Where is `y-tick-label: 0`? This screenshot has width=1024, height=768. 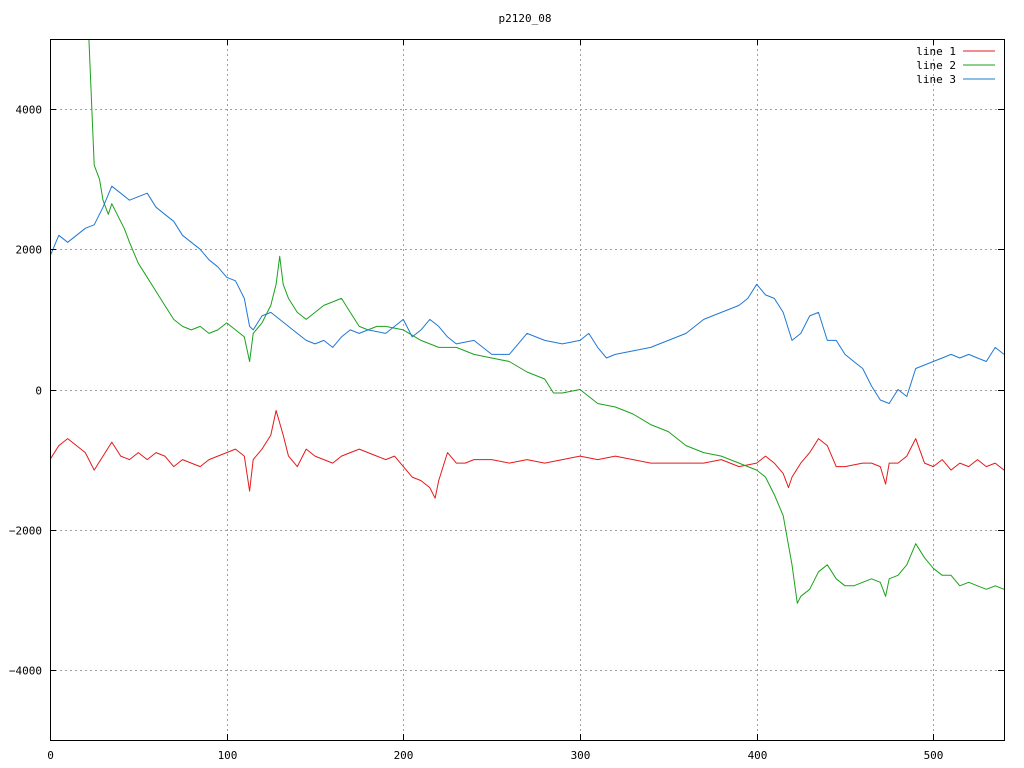
y-tick-label: 0 is located at coordinates (38, 391).